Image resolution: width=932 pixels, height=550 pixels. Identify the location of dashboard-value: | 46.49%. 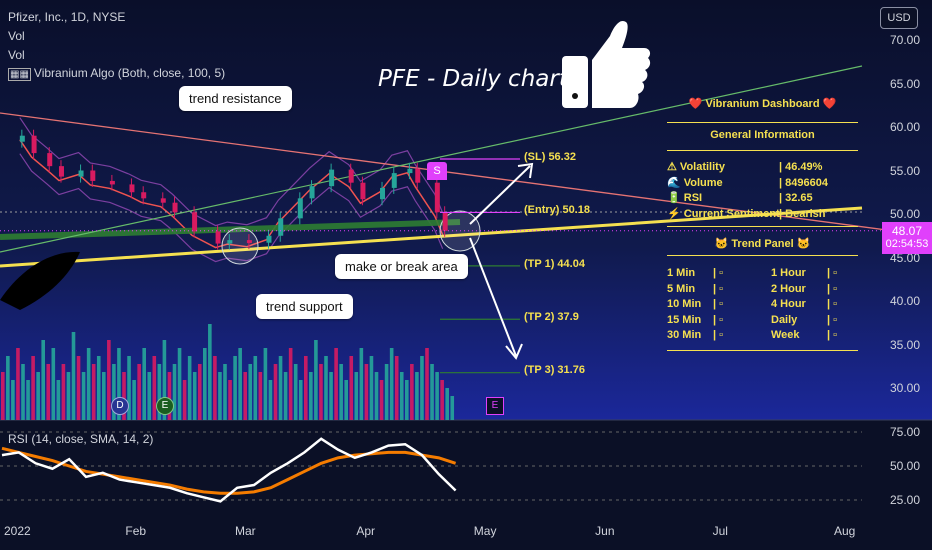
(801, 167).